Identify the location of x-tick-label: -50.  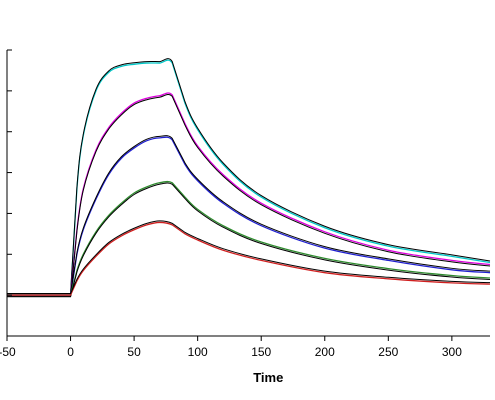
(8, 352).